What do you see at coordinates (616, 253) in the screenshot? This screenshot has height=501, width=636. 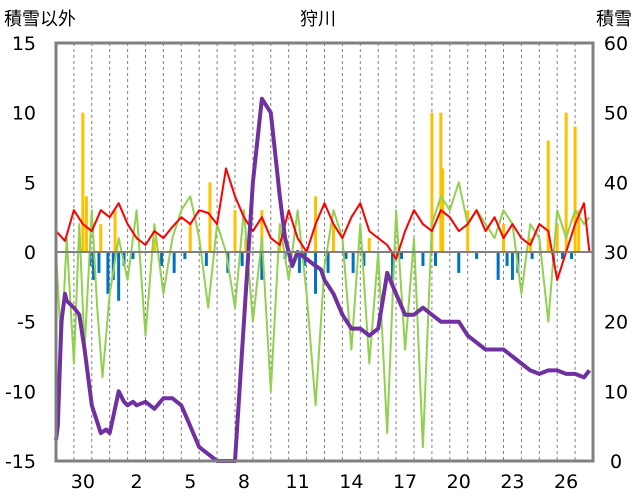 I see `right-y-tick: 30` at bounding box center [616, 253].